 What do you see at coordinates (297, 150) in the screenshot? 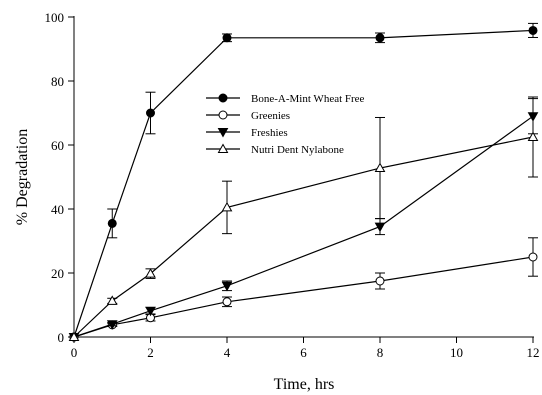
I see `legend-label: Nutri Dent Nylabone` at bounding box center [297, 150].